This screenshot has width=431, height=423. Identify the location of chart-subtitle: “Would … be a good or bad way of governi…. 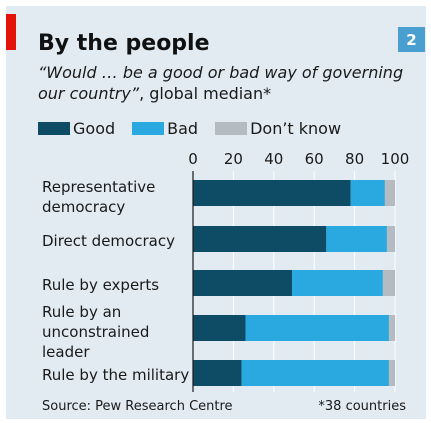
(224, 83).